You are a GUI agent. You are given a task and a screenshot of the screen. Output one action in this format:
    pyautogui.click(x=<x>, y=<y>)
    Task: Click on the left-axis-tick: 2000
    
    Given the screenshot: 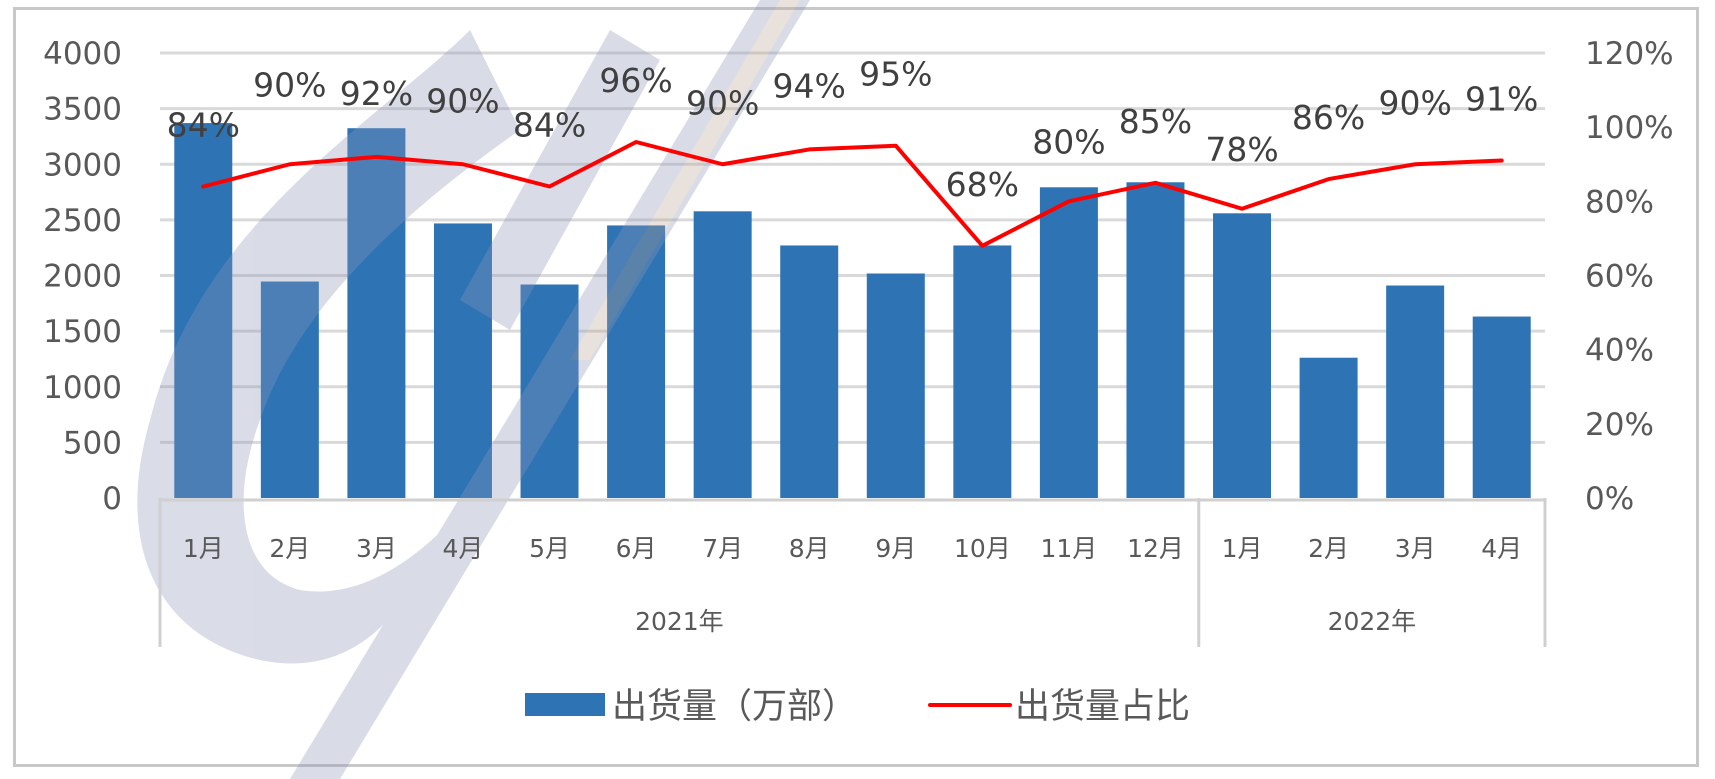 What is the action you would take?
    pyautogui.click(x=82, y=277)
    